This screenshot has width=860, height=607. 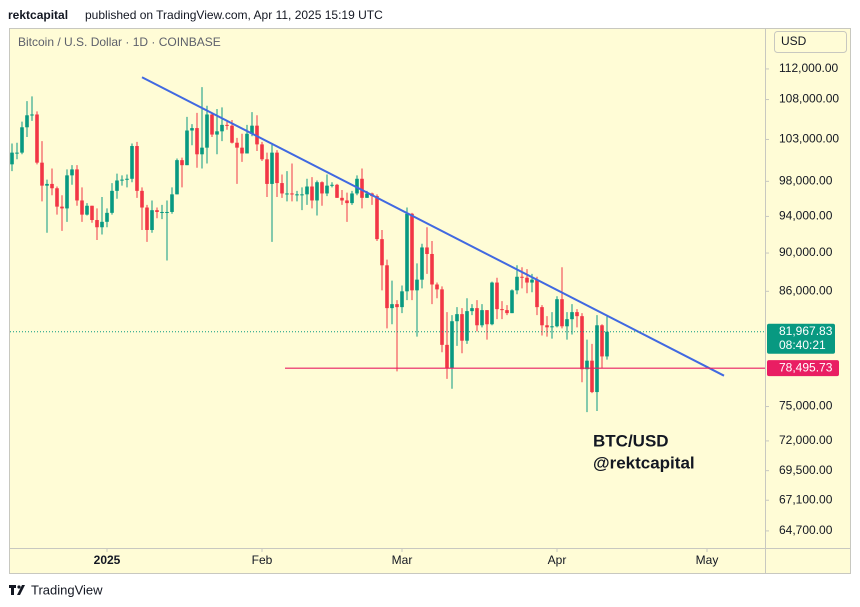 What do you see at coordinates (38, 15) in the screenshot?
I see `publisher: rektcapital` at bounding box center [38, 15].